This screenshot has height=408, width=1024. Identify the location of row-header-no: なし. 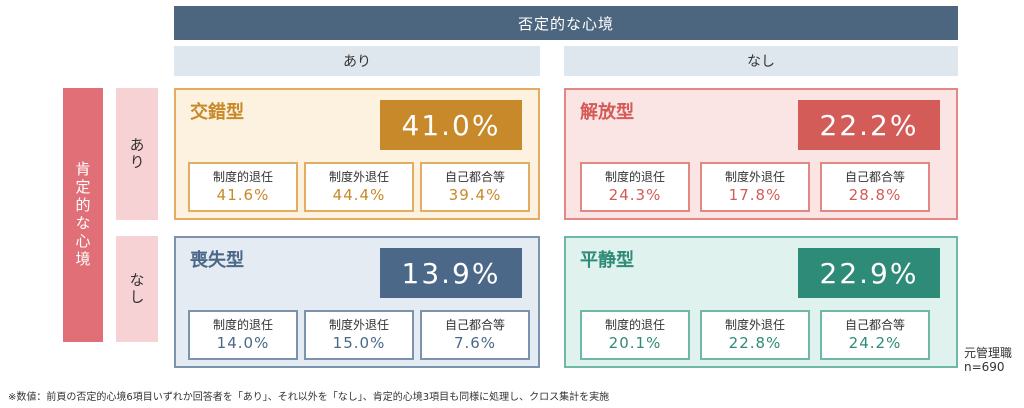
(137, 289).